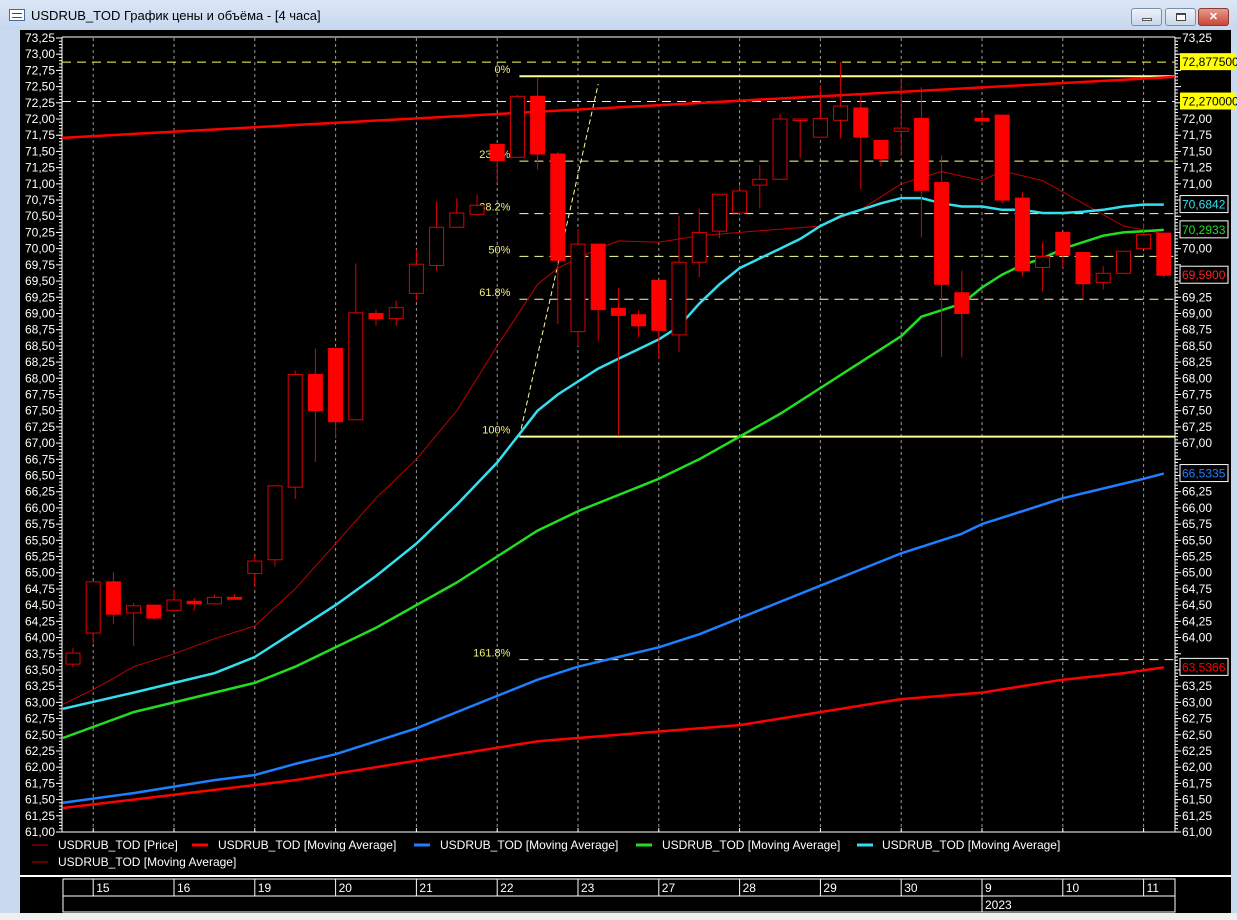 The image size is (1237, 920). What do you see at coordinates (830, 888) in the screenshot?
I see `date-label: 29` at bounding box center [830, 888].